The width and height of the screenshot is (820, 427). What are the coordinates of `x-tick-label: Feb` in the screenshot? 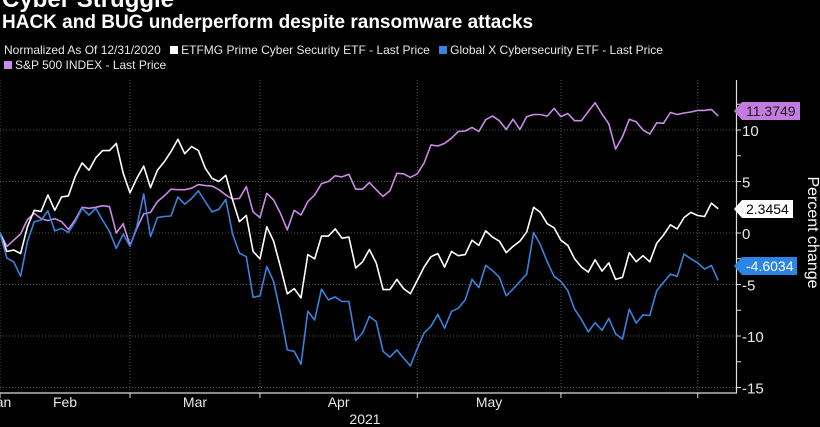 It's located at (65, 402).